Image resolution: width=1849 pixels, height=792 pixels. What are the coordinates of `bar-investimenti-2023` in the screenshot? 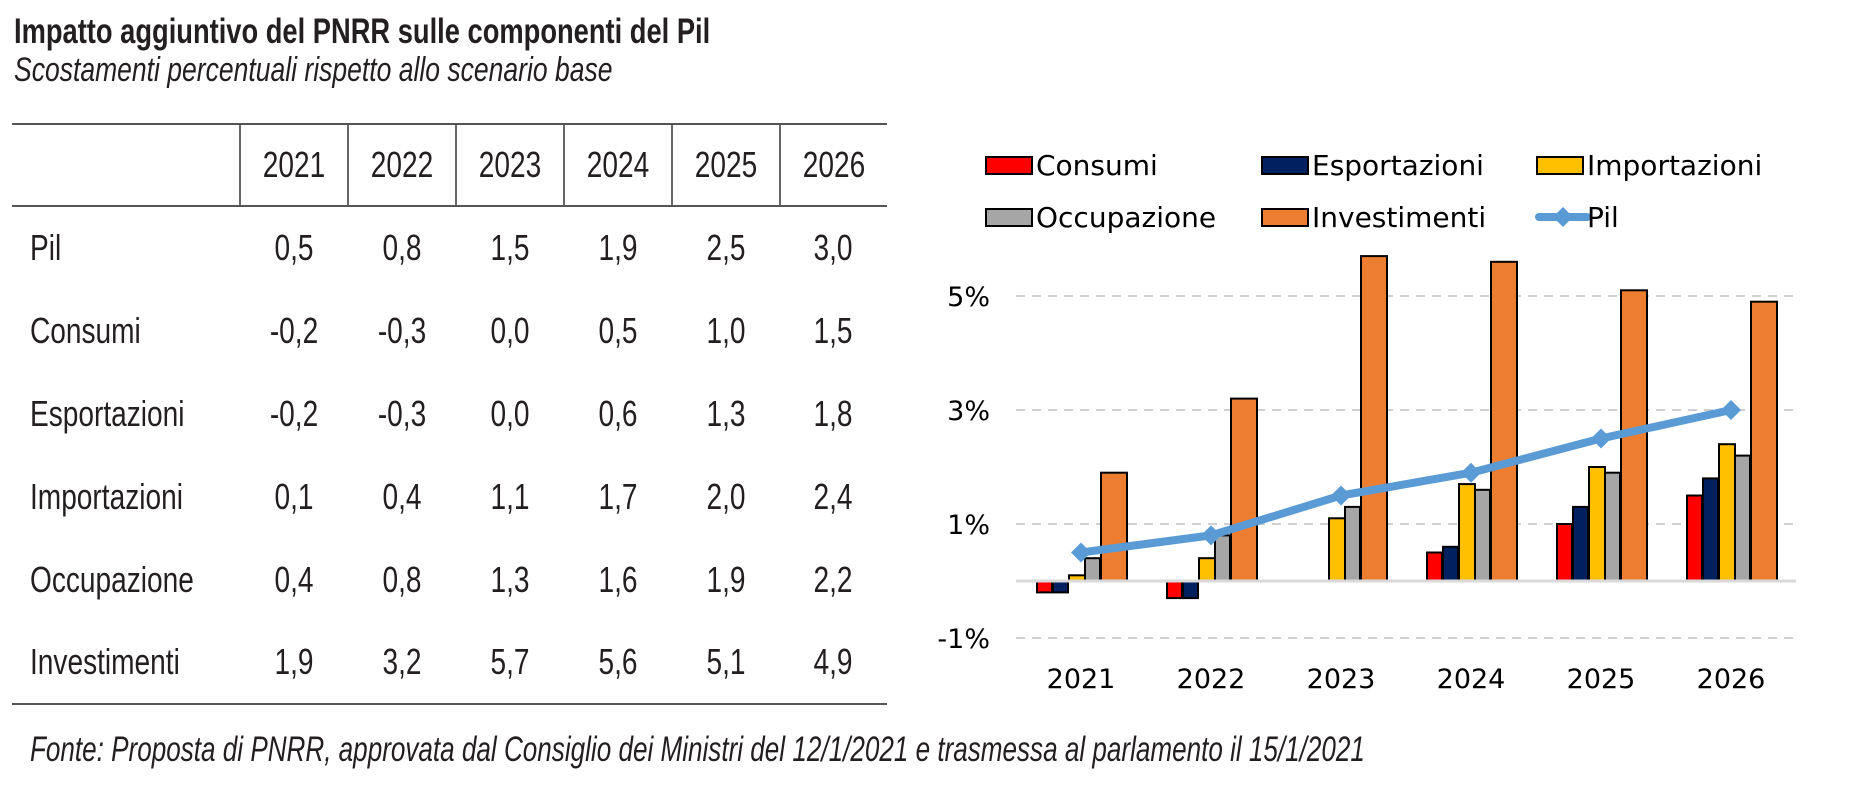 It's located at (1374, 418).